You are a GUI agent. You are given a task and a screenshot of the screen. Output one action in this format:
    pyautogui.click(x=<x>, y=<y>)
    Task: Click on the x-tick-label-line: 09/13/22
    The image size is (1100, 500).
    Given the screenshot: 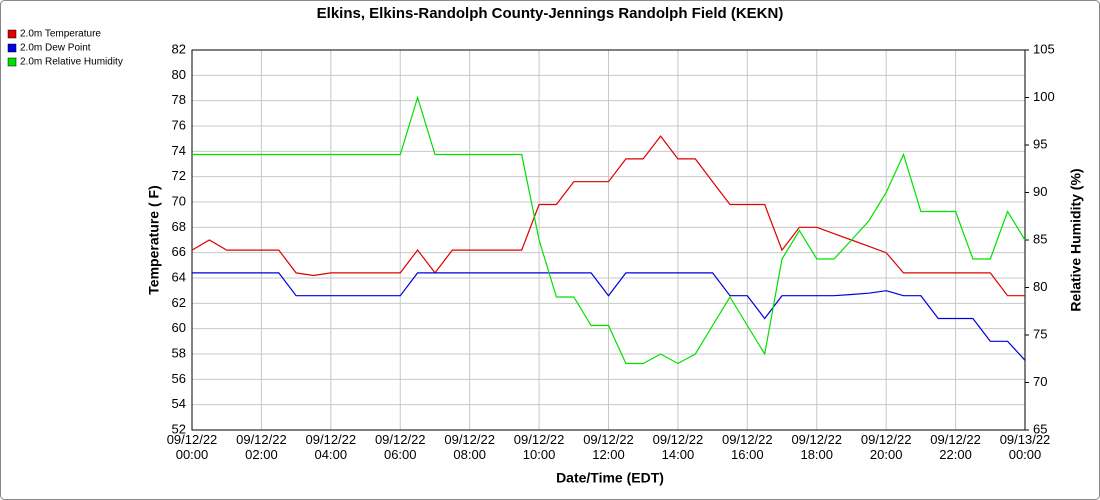 What is the action you would take?
    pyautogui.click(x=1025, y=439)
    